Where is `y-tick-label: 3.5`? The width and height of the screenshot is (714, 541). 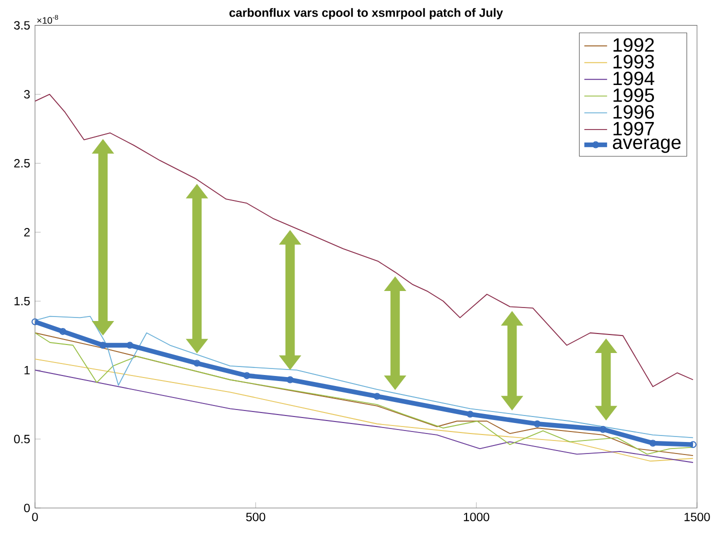 y-tick-label: 3.5 is located at coordinates (22, 25).